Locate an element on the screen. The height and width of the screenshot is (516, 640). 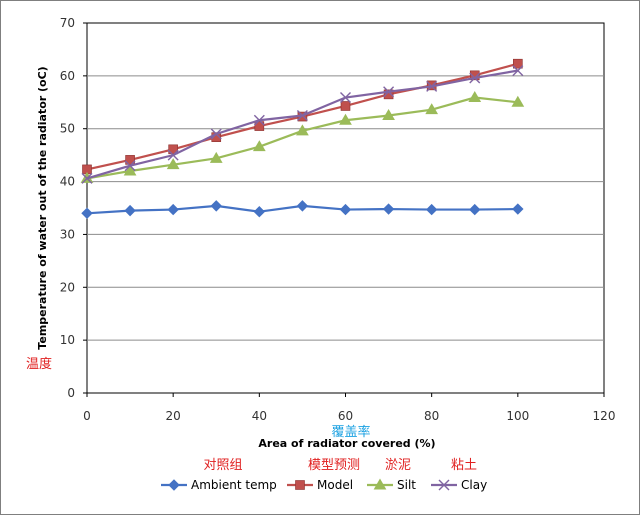
y-tick-label: 20 is located at coordinates (67, 287).